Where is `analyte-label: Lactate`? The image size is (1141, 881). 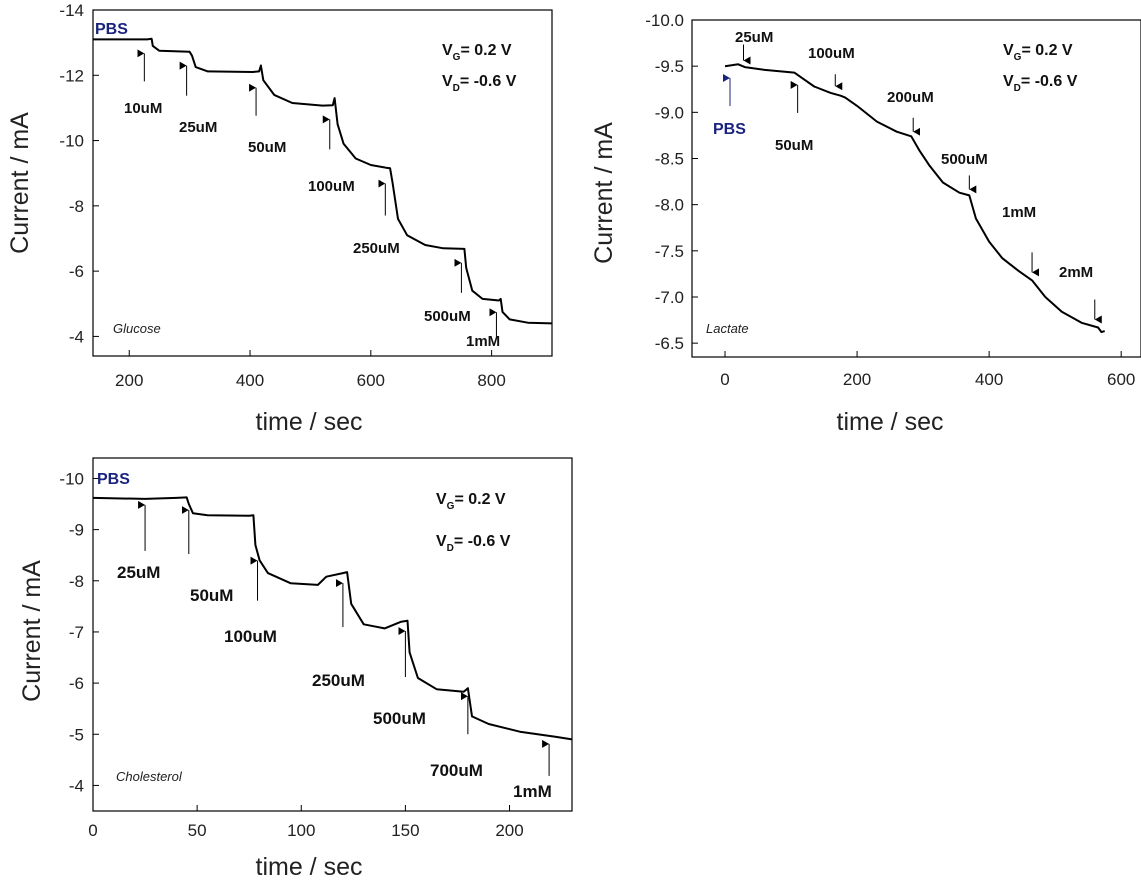 analyte-label: Lactate is located at coordinates (727, 328).